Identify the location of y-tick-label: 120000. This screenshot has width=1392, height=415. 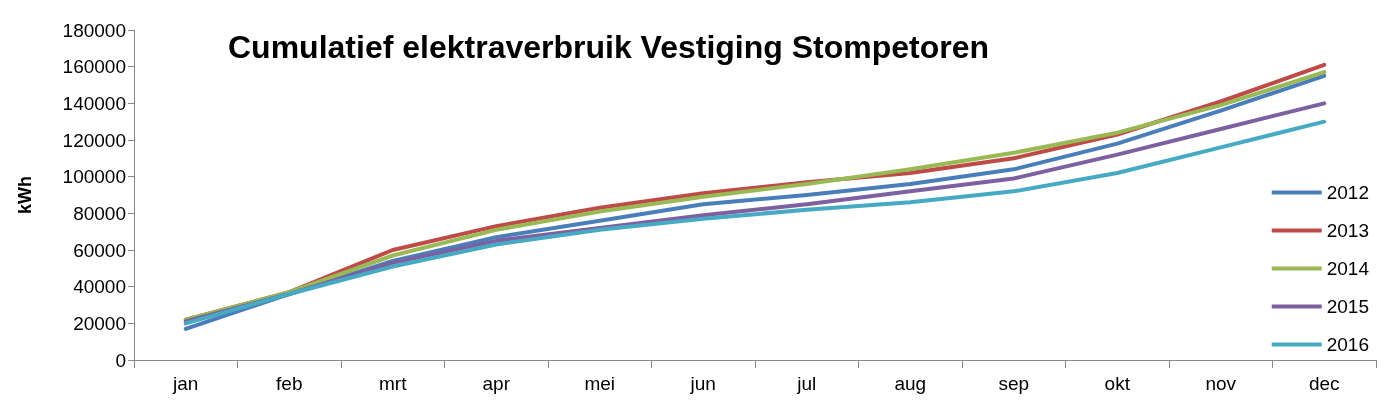
(94, 140).